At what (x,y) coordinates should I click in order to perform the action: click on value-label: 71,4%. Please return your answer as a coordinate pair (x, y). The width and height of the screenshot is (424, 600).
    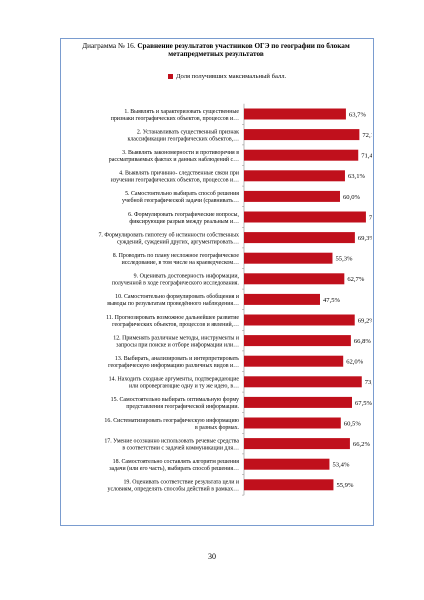
    Looking at the image, I should click on (366, 156).